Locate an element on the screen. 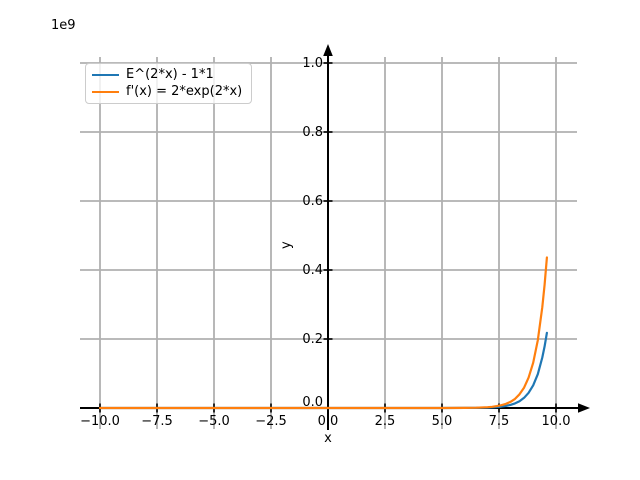 The width and height of the screenshot is (640, 480). y-axis-label: y is located at coordinates (286, 245).